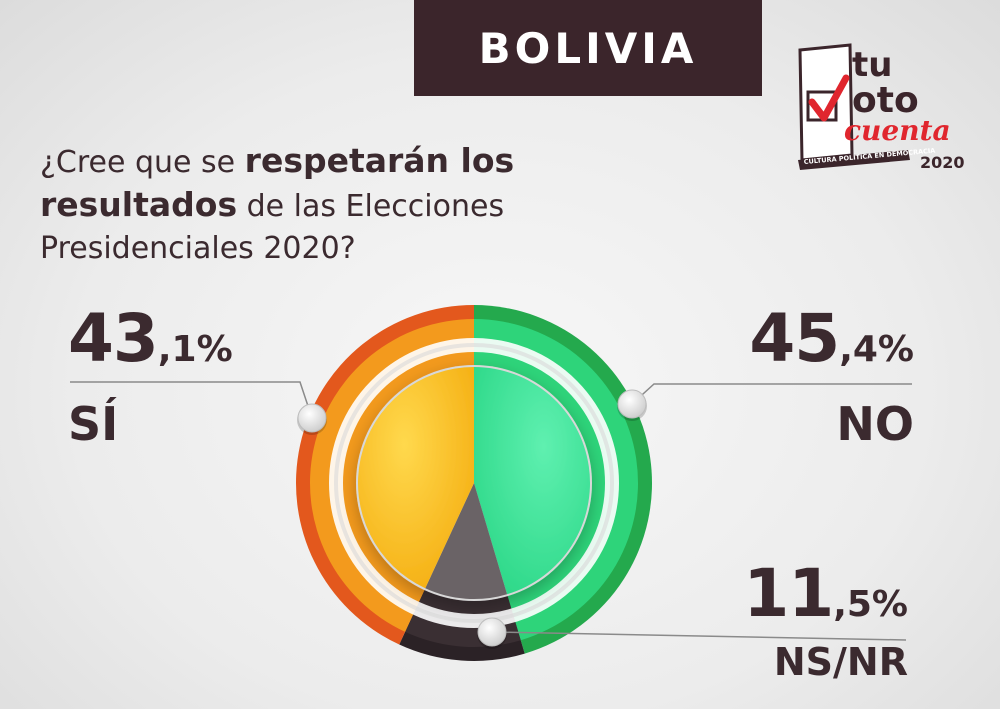 This screenshot has height=709, width=1000. What do you see at coordinates (113, 338) in the screenshot?
I see `si-value-int: 43` at bounding box center [113, 338].